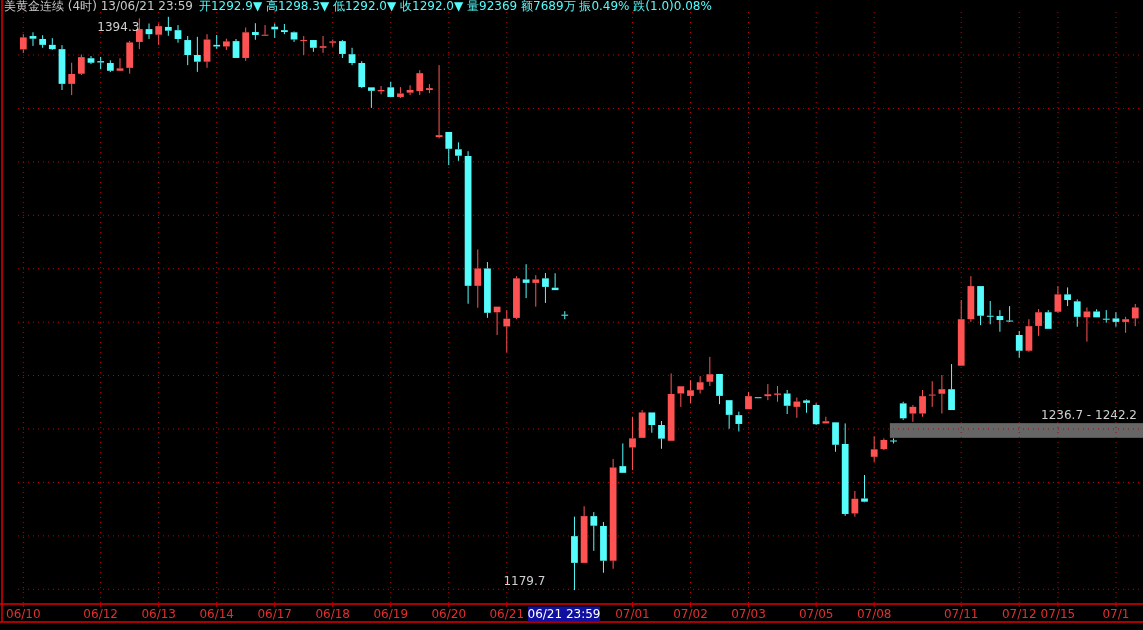  What do you see at coordinates (816, 614) in the screenshot?
I see `x-tick-label: 07/05` at bounding box center [816, 614].